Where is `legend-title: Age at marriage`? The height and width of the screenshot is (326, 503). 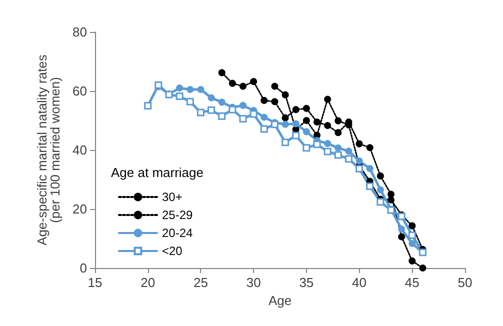
legend-title: Age at marriage is located at coordinates (157, 172).